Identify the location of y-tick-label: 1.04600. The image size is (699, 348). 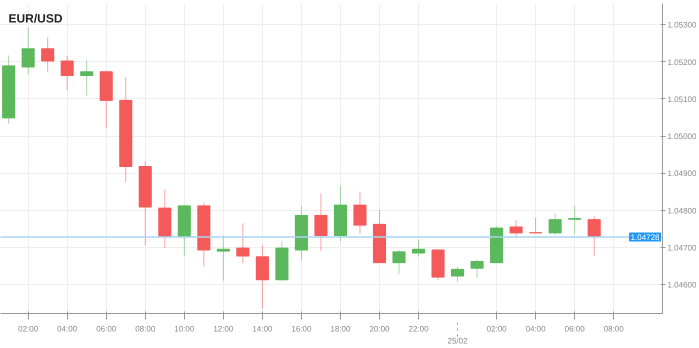
(682, 285).